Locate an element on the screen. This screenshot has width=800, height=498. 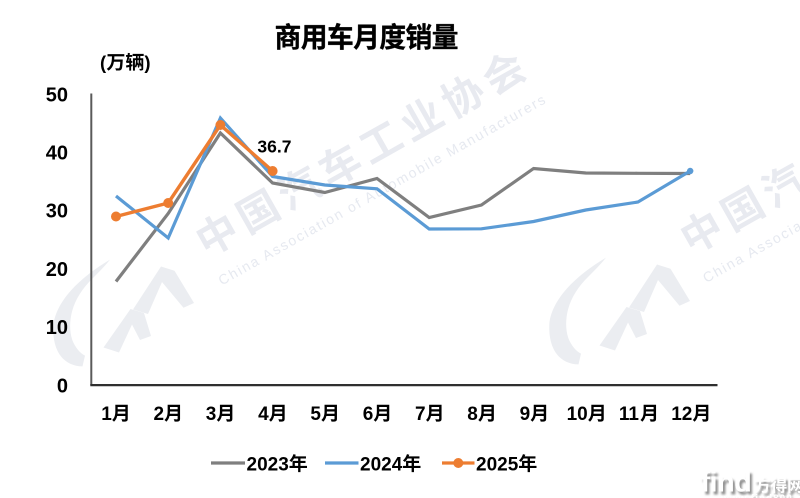
svg-text: 50 is located at coordinates (57, 95).